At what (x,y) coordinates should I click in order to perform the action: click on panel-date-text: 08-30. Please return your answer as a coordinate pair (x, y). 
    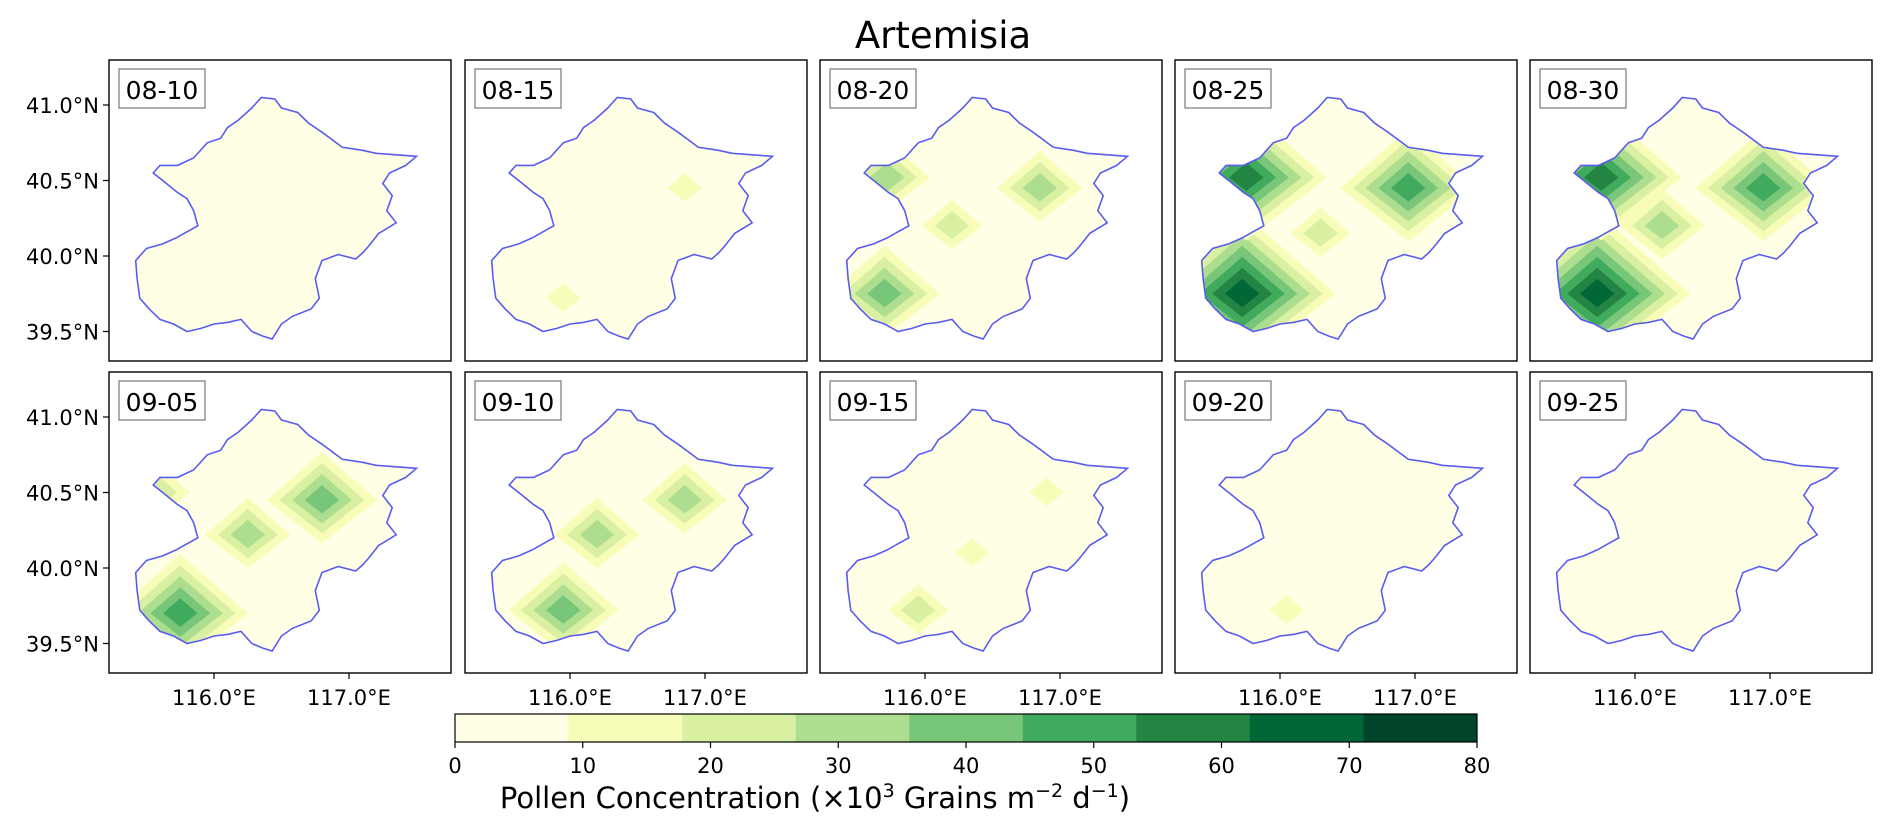
    Looking at the image, I should click on (1583, 90).